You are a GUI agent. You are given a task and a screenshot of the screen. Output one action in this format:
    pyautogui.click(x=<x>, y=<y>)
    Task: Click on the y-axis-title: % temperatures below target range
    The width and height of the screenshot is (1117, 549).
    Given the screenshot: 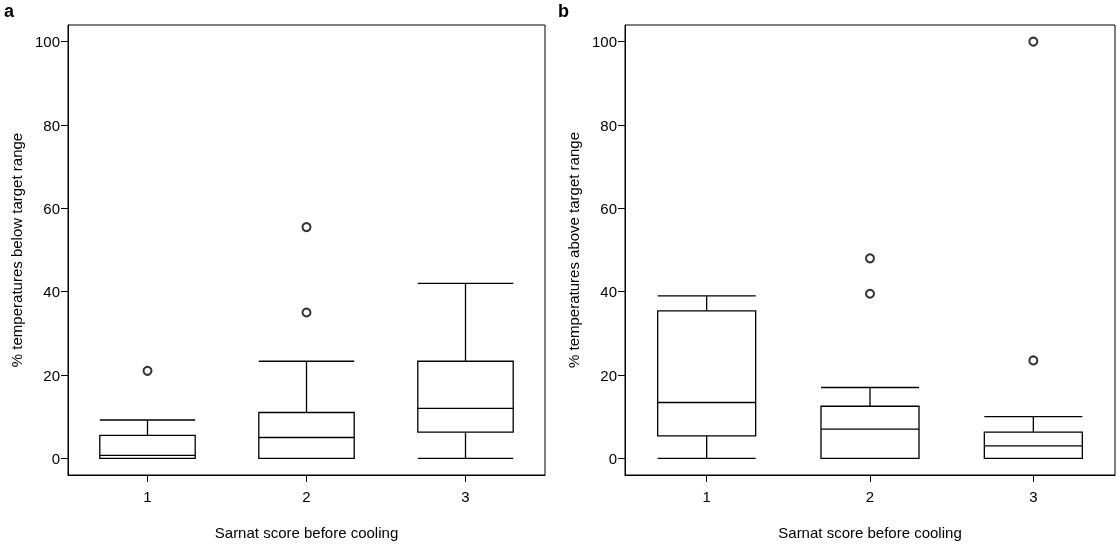 What is the action you would take?
    pyautogui.click(x=16, y=250)
    